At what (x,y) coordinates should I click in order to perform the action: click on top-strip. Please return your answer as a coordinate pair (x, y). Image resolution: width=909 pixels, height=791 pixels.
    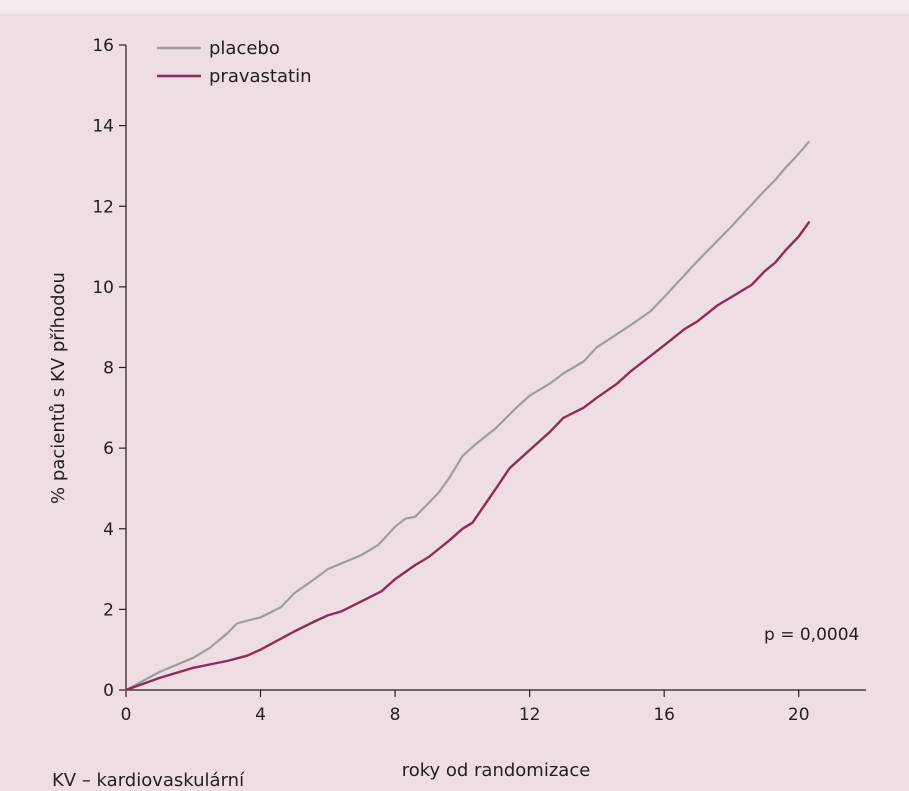
    Looking at the image, I should click on (454, 7).